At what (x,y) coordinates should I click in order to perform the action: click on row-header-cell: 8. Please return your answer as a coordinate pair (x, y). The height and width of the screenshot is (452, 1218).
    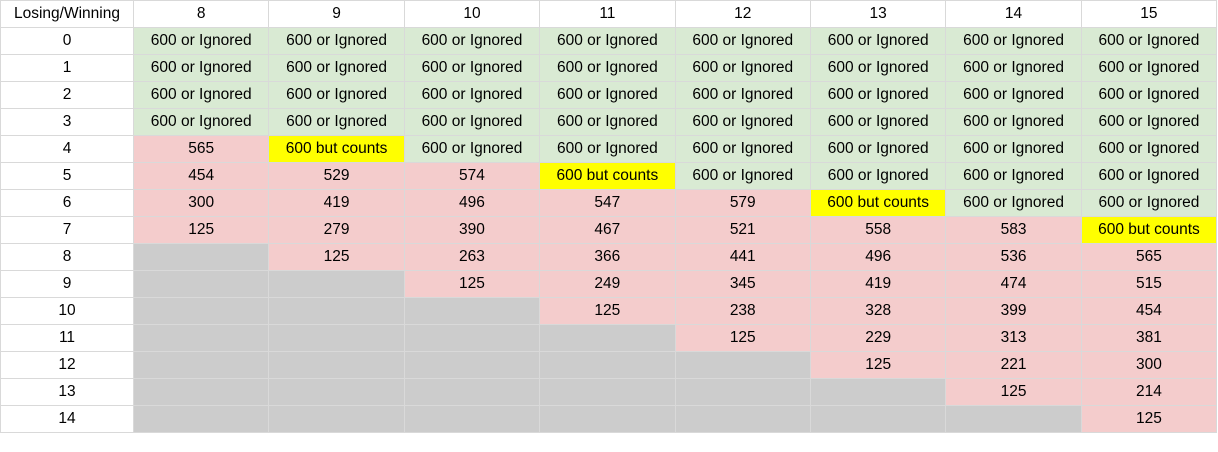
    Looking at the image, I should click on (67, 257).